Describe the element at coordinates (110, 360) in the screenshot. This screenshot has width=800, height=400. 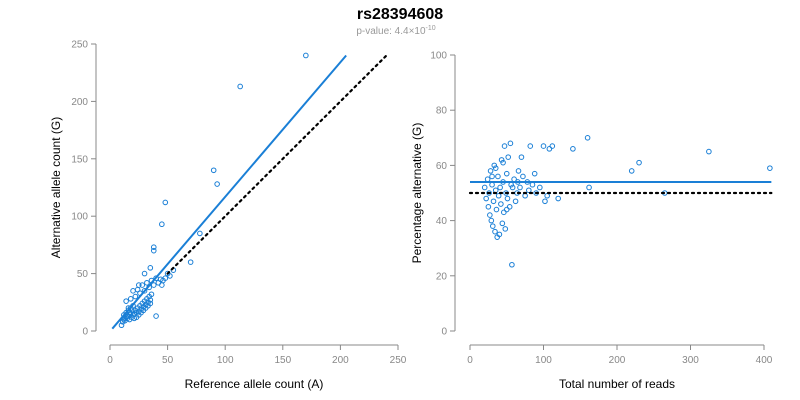
I see `x-tick-label: 0` at that location.